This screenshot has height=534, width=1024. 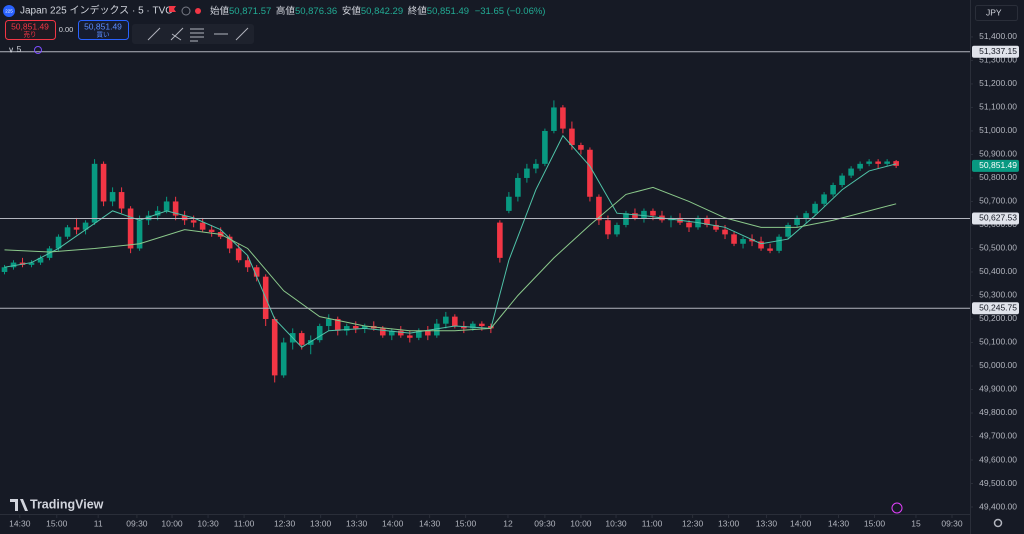 What do you see at coordinates (103, 26) in the screenshot?
I see `buy-price: 50,851.49` at bounding box center [103, 26].